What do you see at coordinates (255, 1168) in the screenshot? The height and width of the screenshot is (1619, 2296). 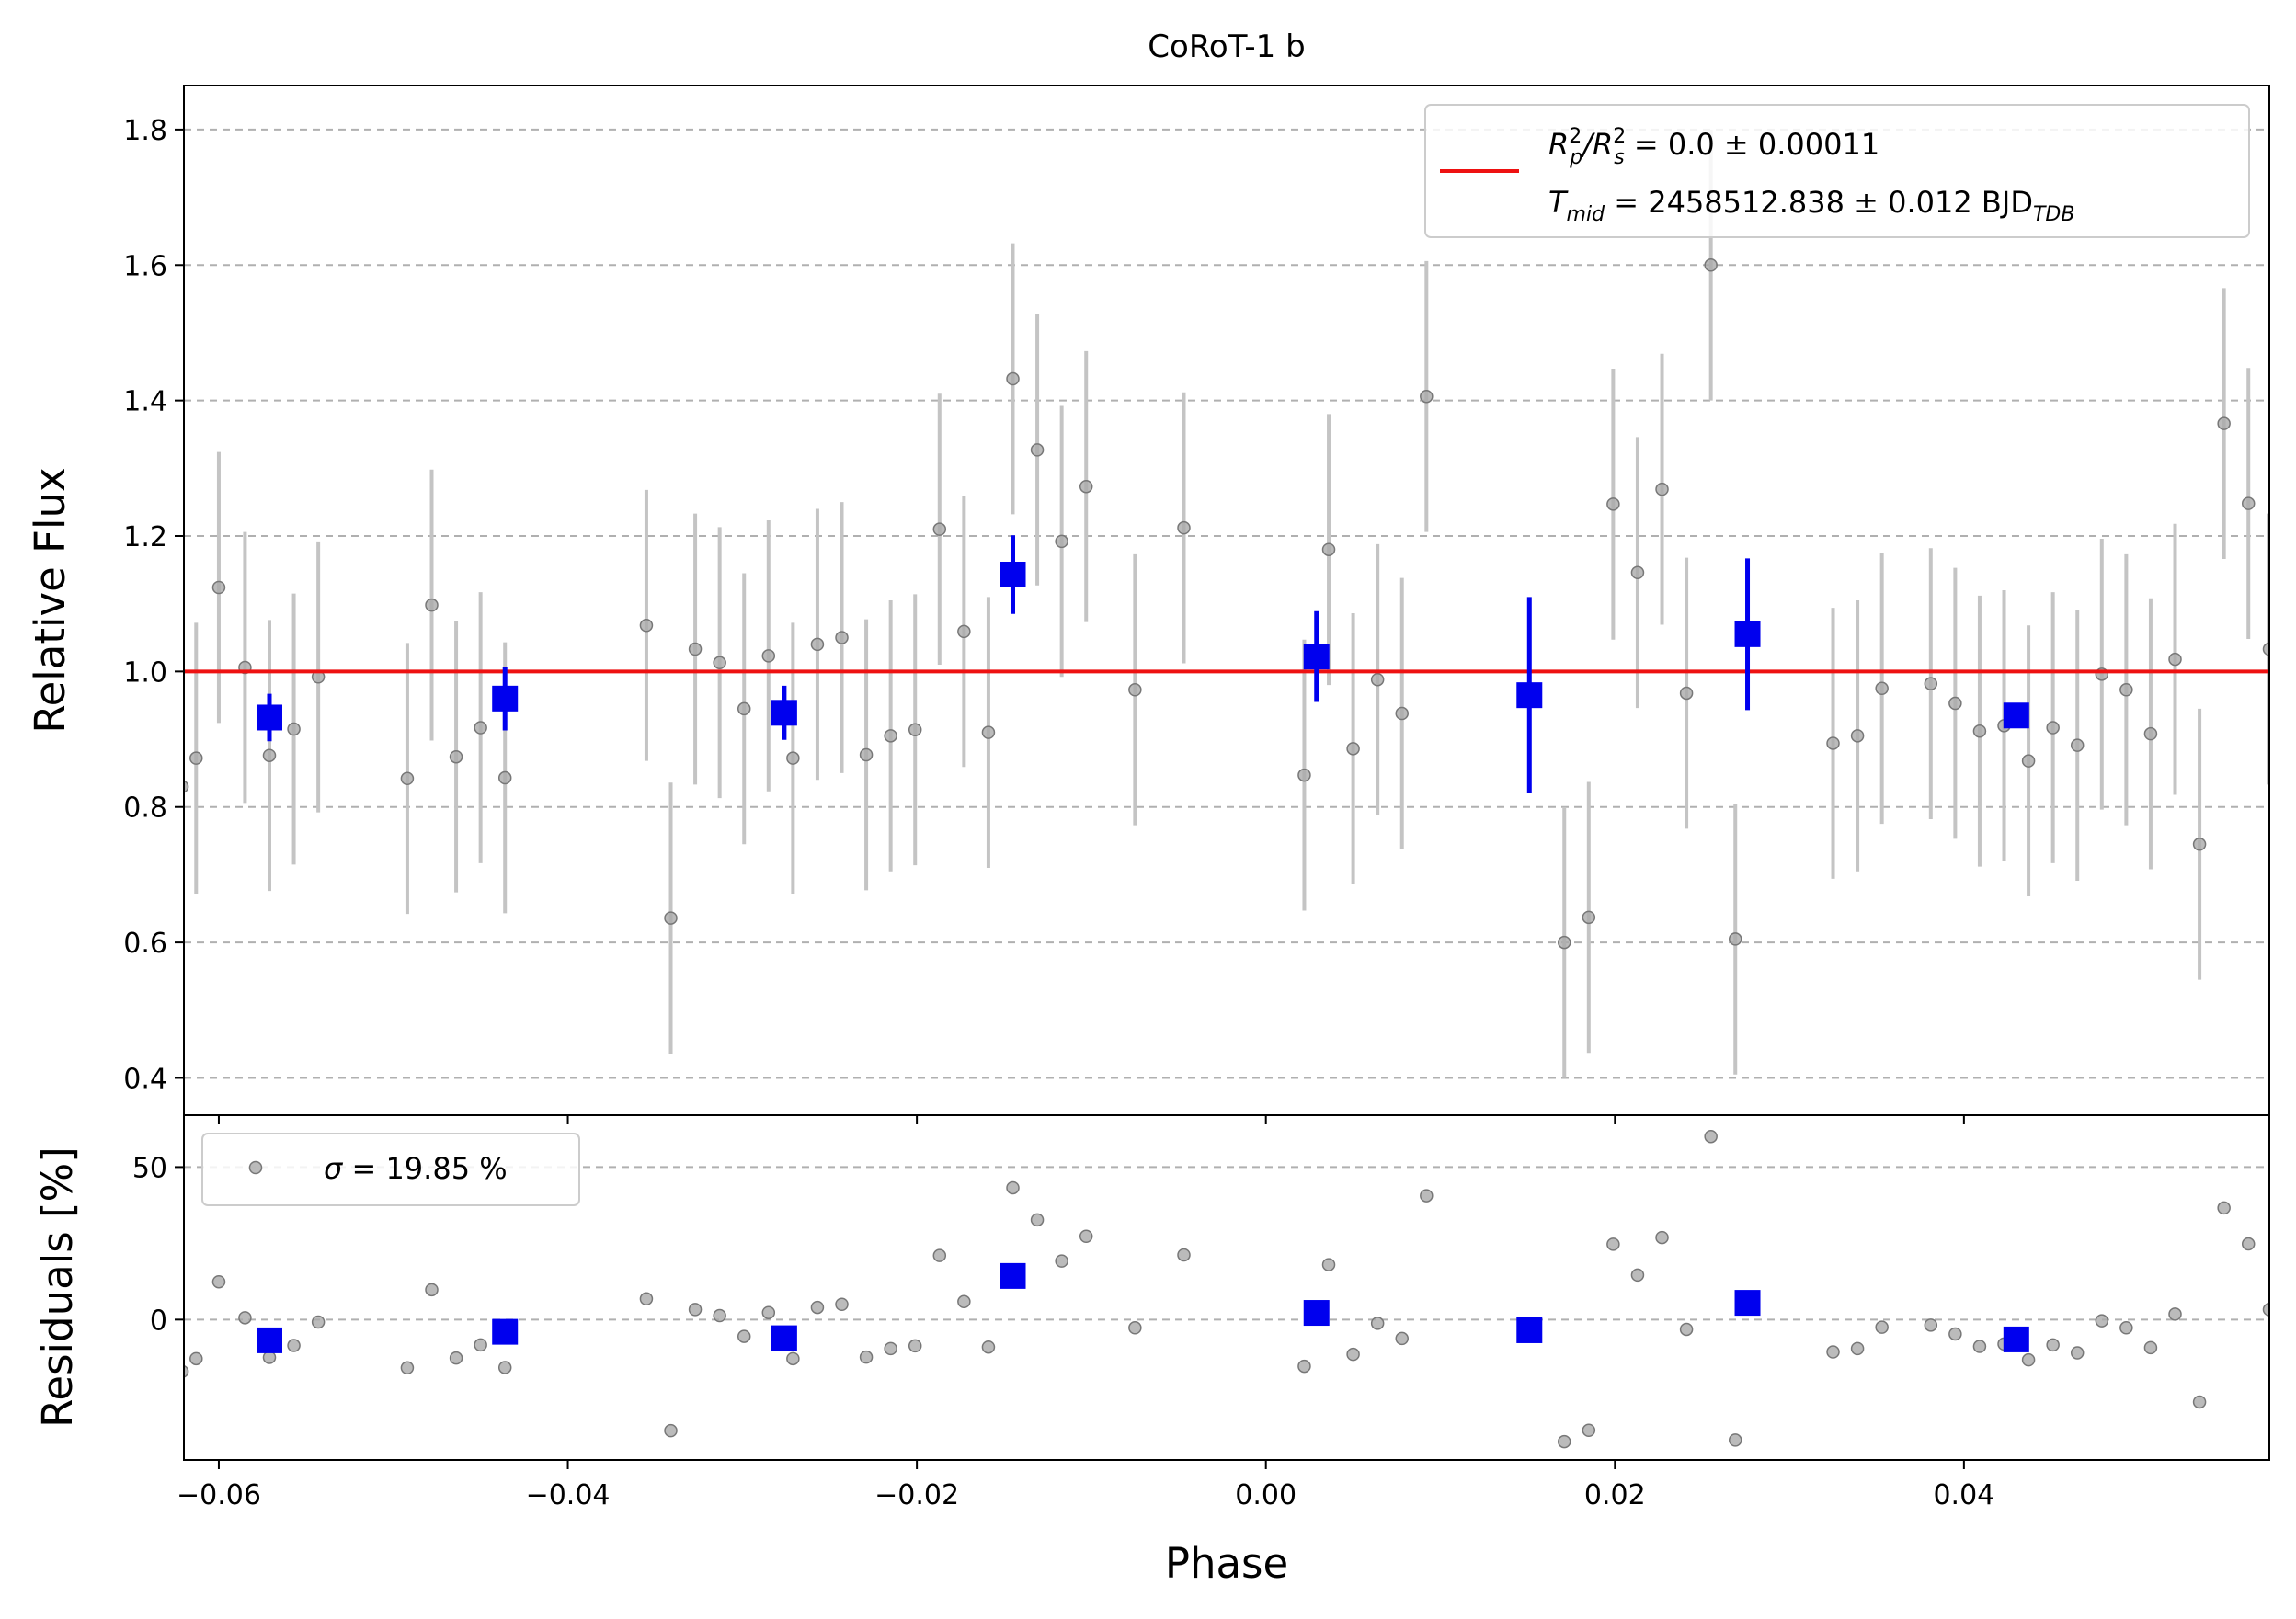 I see `legend-residual-marker` at bounding box center [255, 1168].